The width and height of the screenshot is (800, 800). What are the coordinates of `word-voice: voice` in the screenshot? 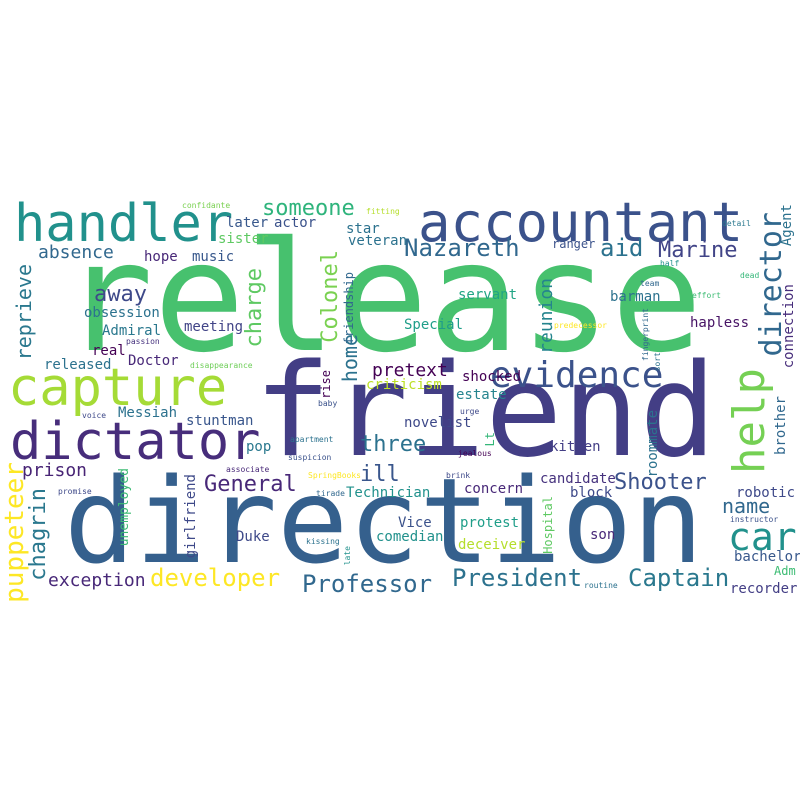 It's located at (94, 415).